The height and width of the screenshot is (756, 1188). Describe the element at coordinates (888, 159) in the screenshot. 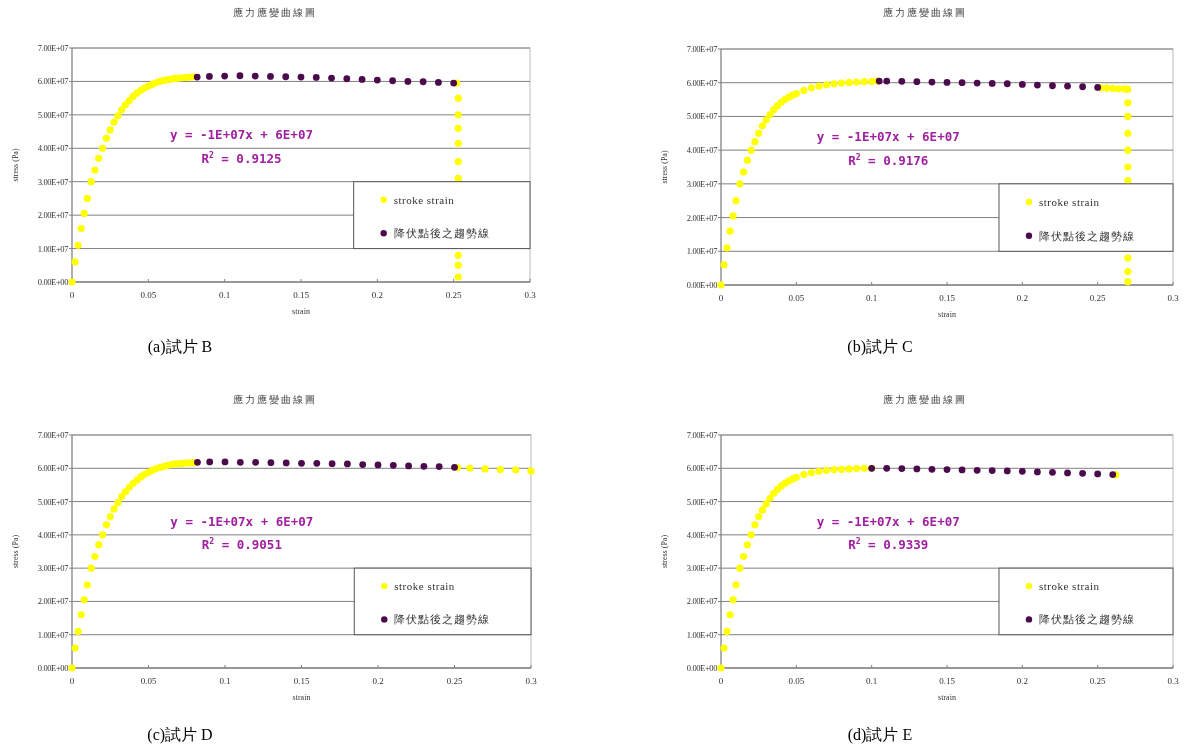

I see `annotation: R$^{2}$ = 0.9176` at that location.